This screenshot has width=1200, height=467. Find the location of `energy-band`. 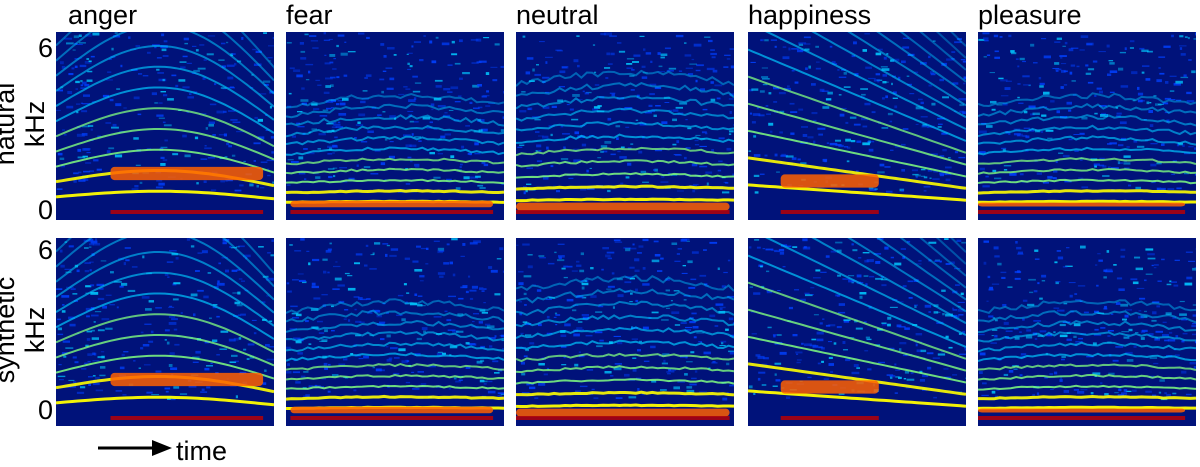

energy-band is located at coordinates (1081, 205).